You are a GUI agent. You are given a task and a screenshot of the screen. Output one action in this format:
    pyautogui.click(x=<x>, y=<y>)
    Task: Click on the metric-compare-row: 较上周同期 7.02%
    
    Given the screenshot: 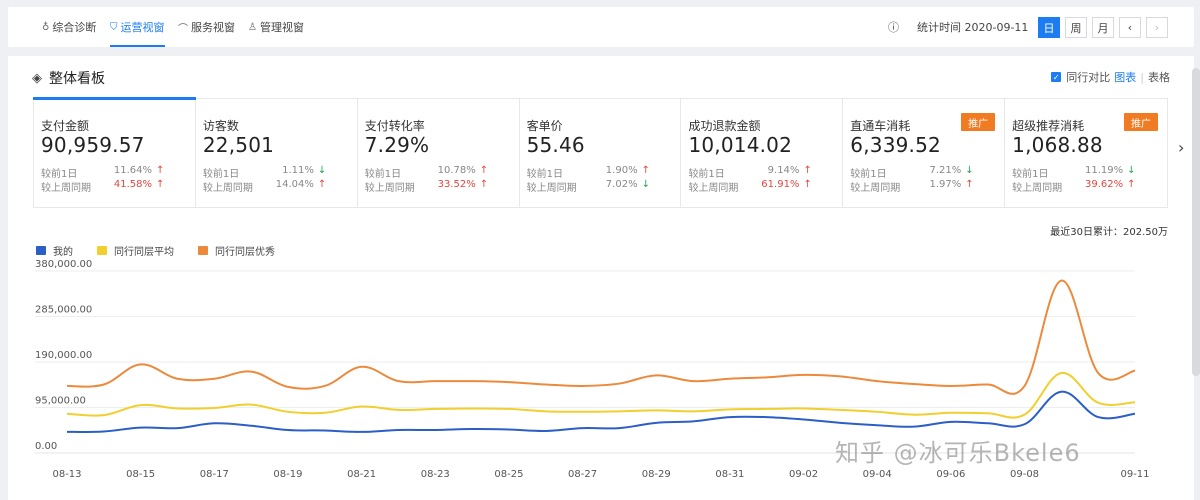 What is the action you would take?
    pyautogui.click(x=588, y=186)
    